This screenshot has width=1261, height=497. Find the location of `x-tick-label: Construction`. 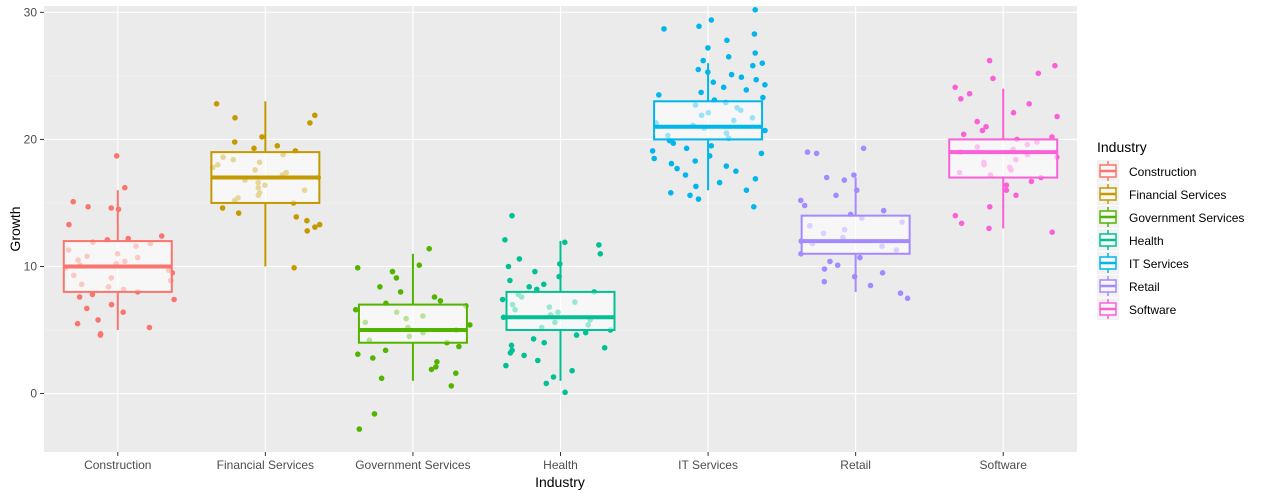

x-tick-label: Construction is located at coordinates (117, 465).